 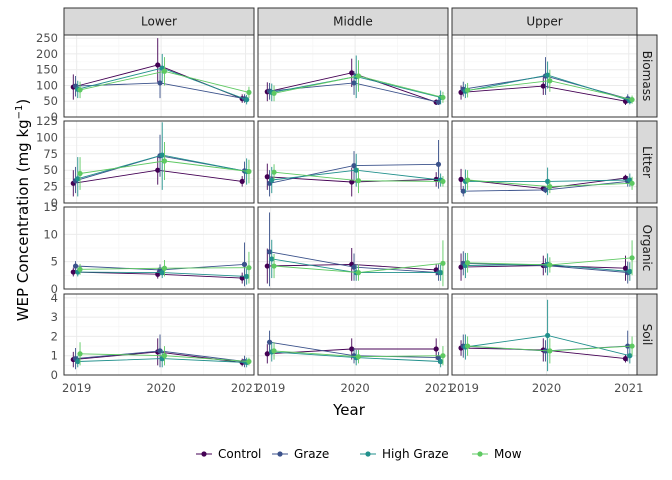 I want to click on panel-organic-upper, so click(x=544, y=248).